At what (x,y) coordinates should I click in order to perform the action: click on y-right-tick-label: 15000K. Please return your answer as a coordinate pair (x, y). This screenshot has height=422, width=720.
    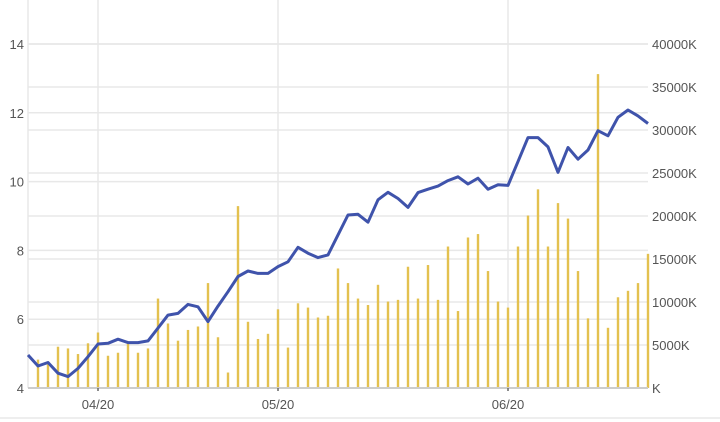
    Looking at the image, I should click on (674, 259).